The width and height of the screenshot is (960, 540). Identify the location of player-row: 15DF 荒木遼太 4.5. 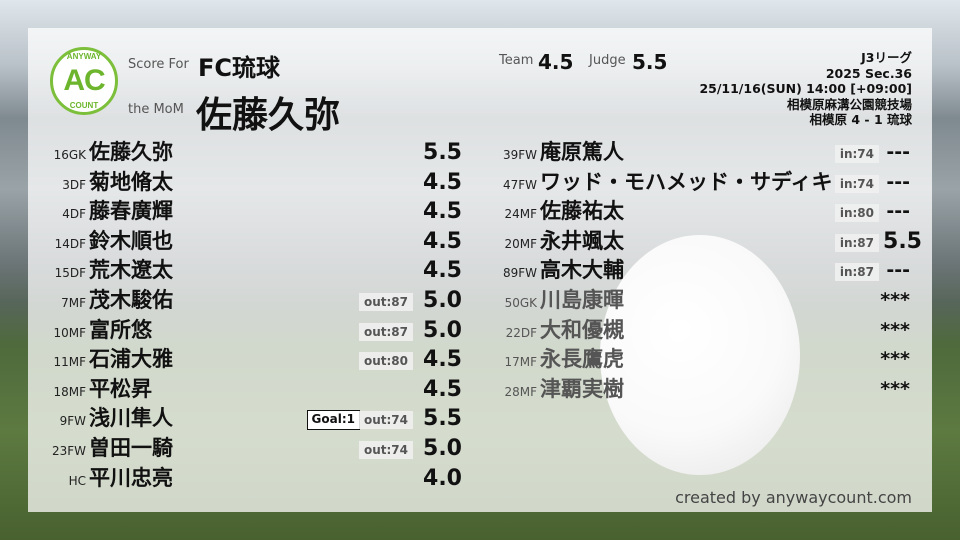
(246, 270).